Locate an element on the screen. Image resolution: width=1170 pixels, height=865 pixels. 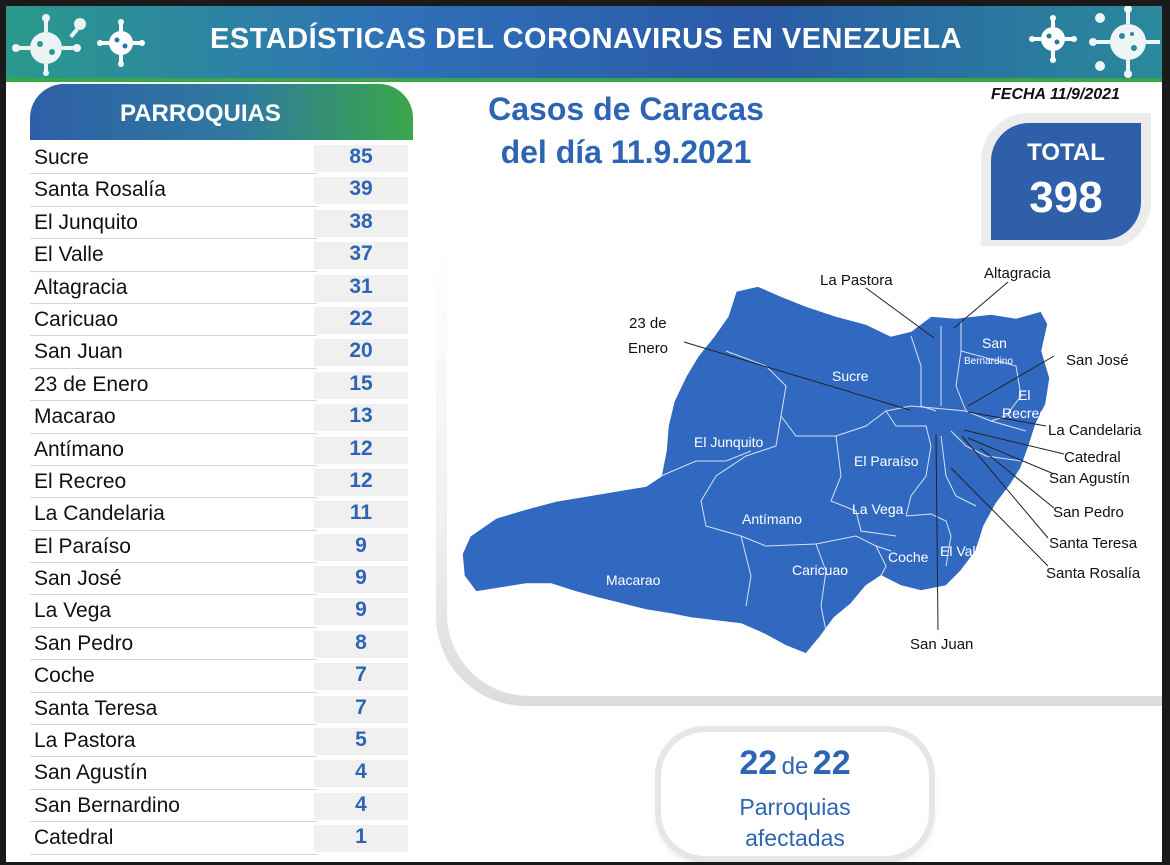
map-label-el-valle: El Valle is located at coordinates (963, 551).